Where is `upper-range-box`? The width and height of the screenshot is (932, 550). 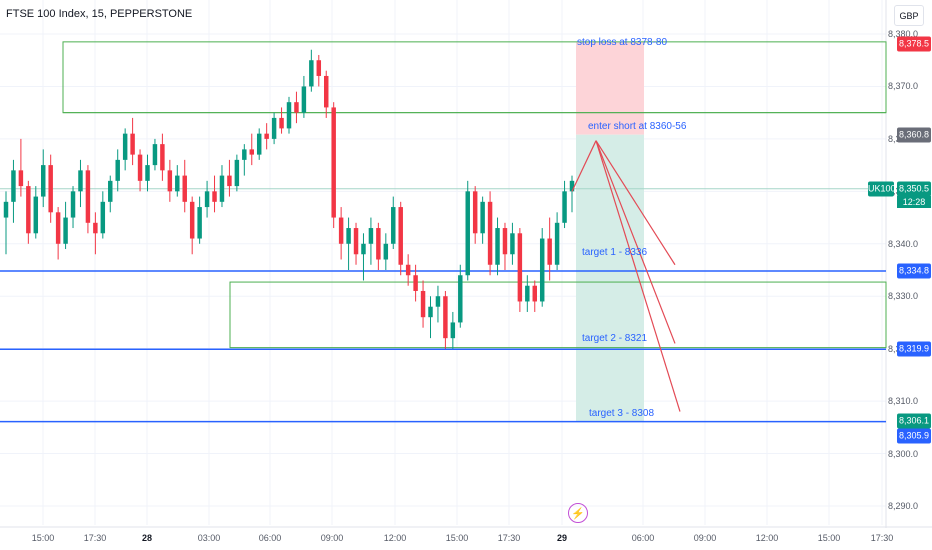
upper-range-box is located at coordinates (474, 77).